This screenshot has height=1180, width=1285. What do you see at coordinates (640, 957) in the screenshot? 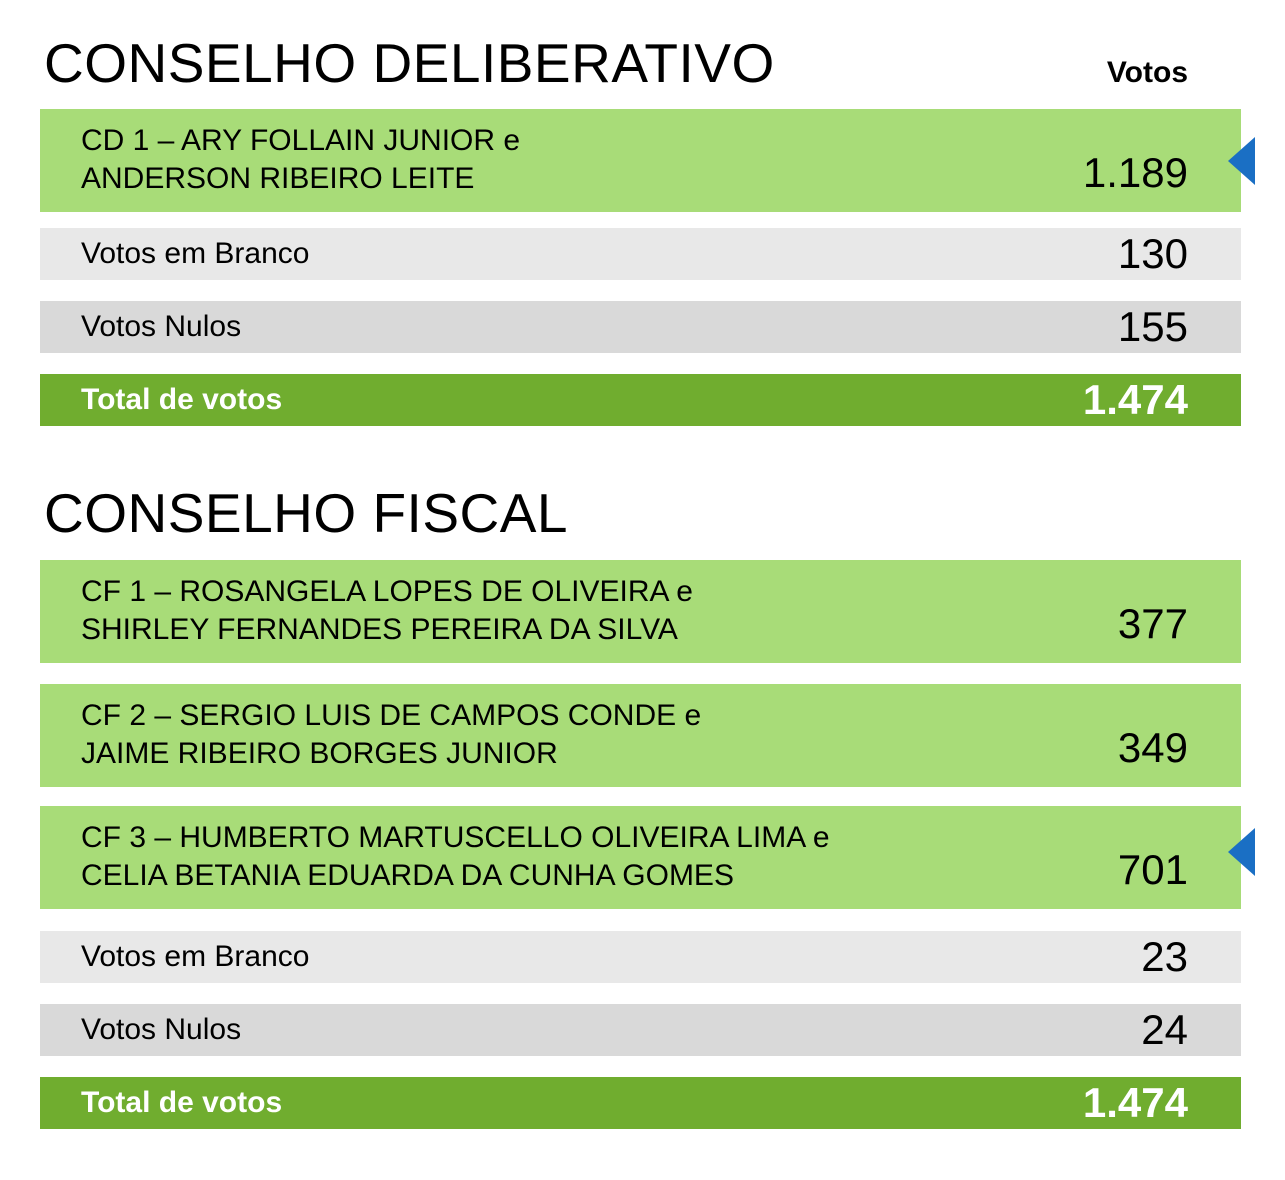
I see `cf-blank-votes-row: Votos em Branco 23` at bounding box center [640, 957].